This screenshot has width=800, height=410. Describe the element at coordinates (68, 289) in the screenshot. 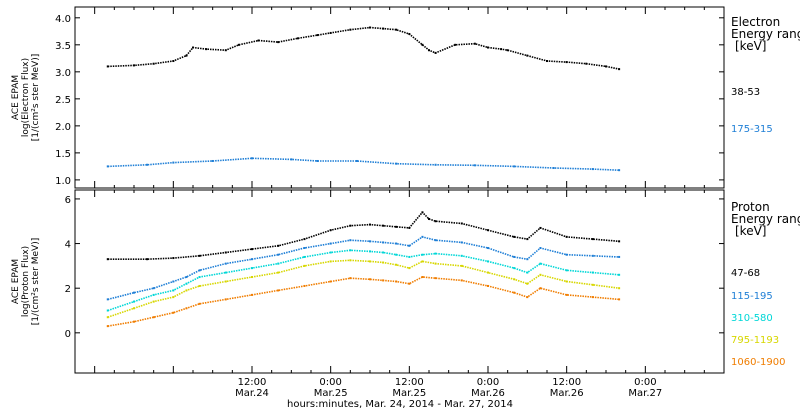

I see `y-tick-label: 2` at that location.